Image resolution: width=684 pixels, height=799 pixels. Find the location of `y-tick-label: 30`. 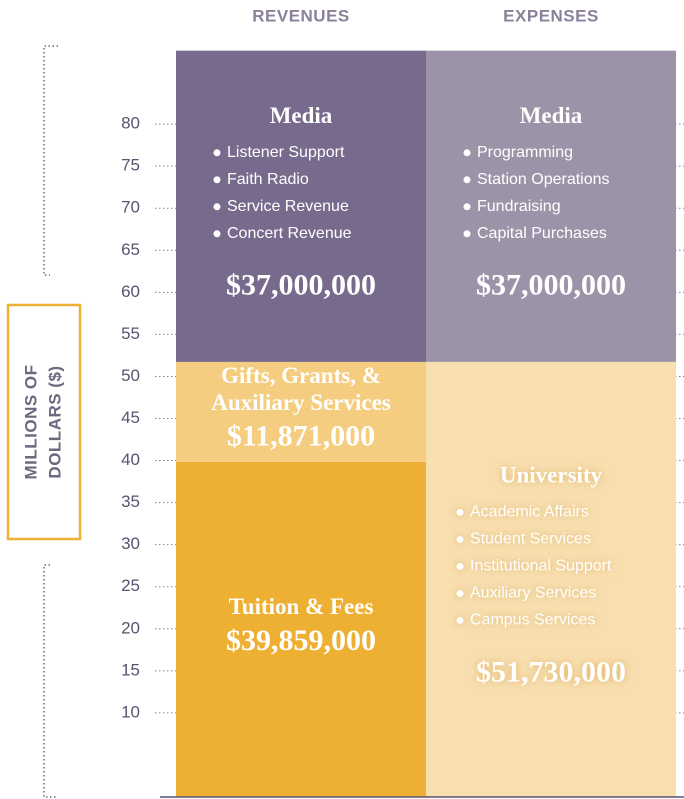

y-tick-label: 30 is located at coordinates (130, 543).